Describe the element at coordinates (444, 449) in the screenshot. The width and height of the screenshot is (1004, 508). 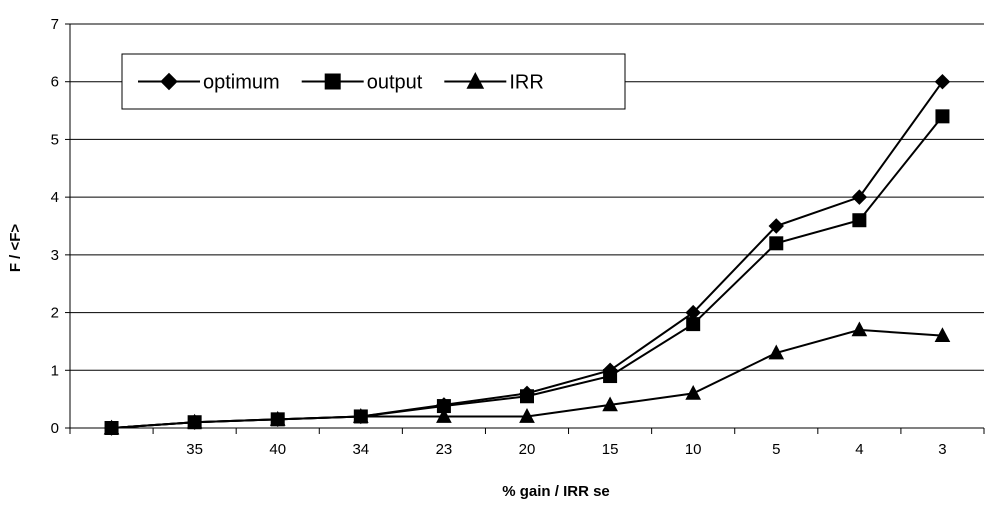
I see `x-tick-label-4: 23` at that location.